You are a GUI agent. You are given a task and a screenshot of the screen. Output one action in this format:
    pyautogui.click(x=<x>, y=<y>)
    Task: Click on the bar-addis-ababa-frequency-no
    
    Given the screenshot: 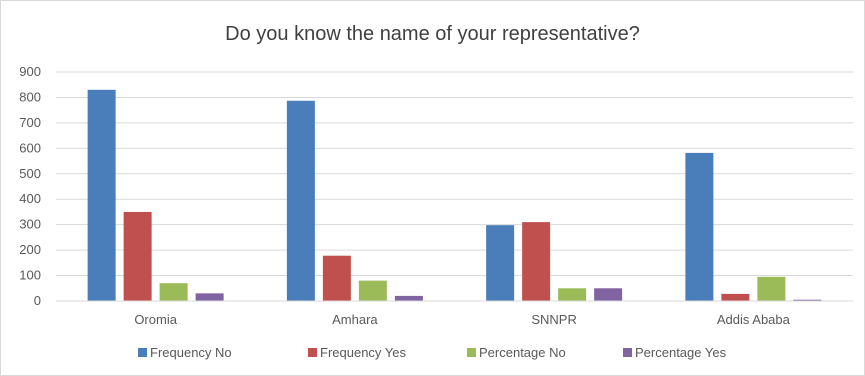 What is the action you would take?
    pyautogui.click(x=699, y=226)
    